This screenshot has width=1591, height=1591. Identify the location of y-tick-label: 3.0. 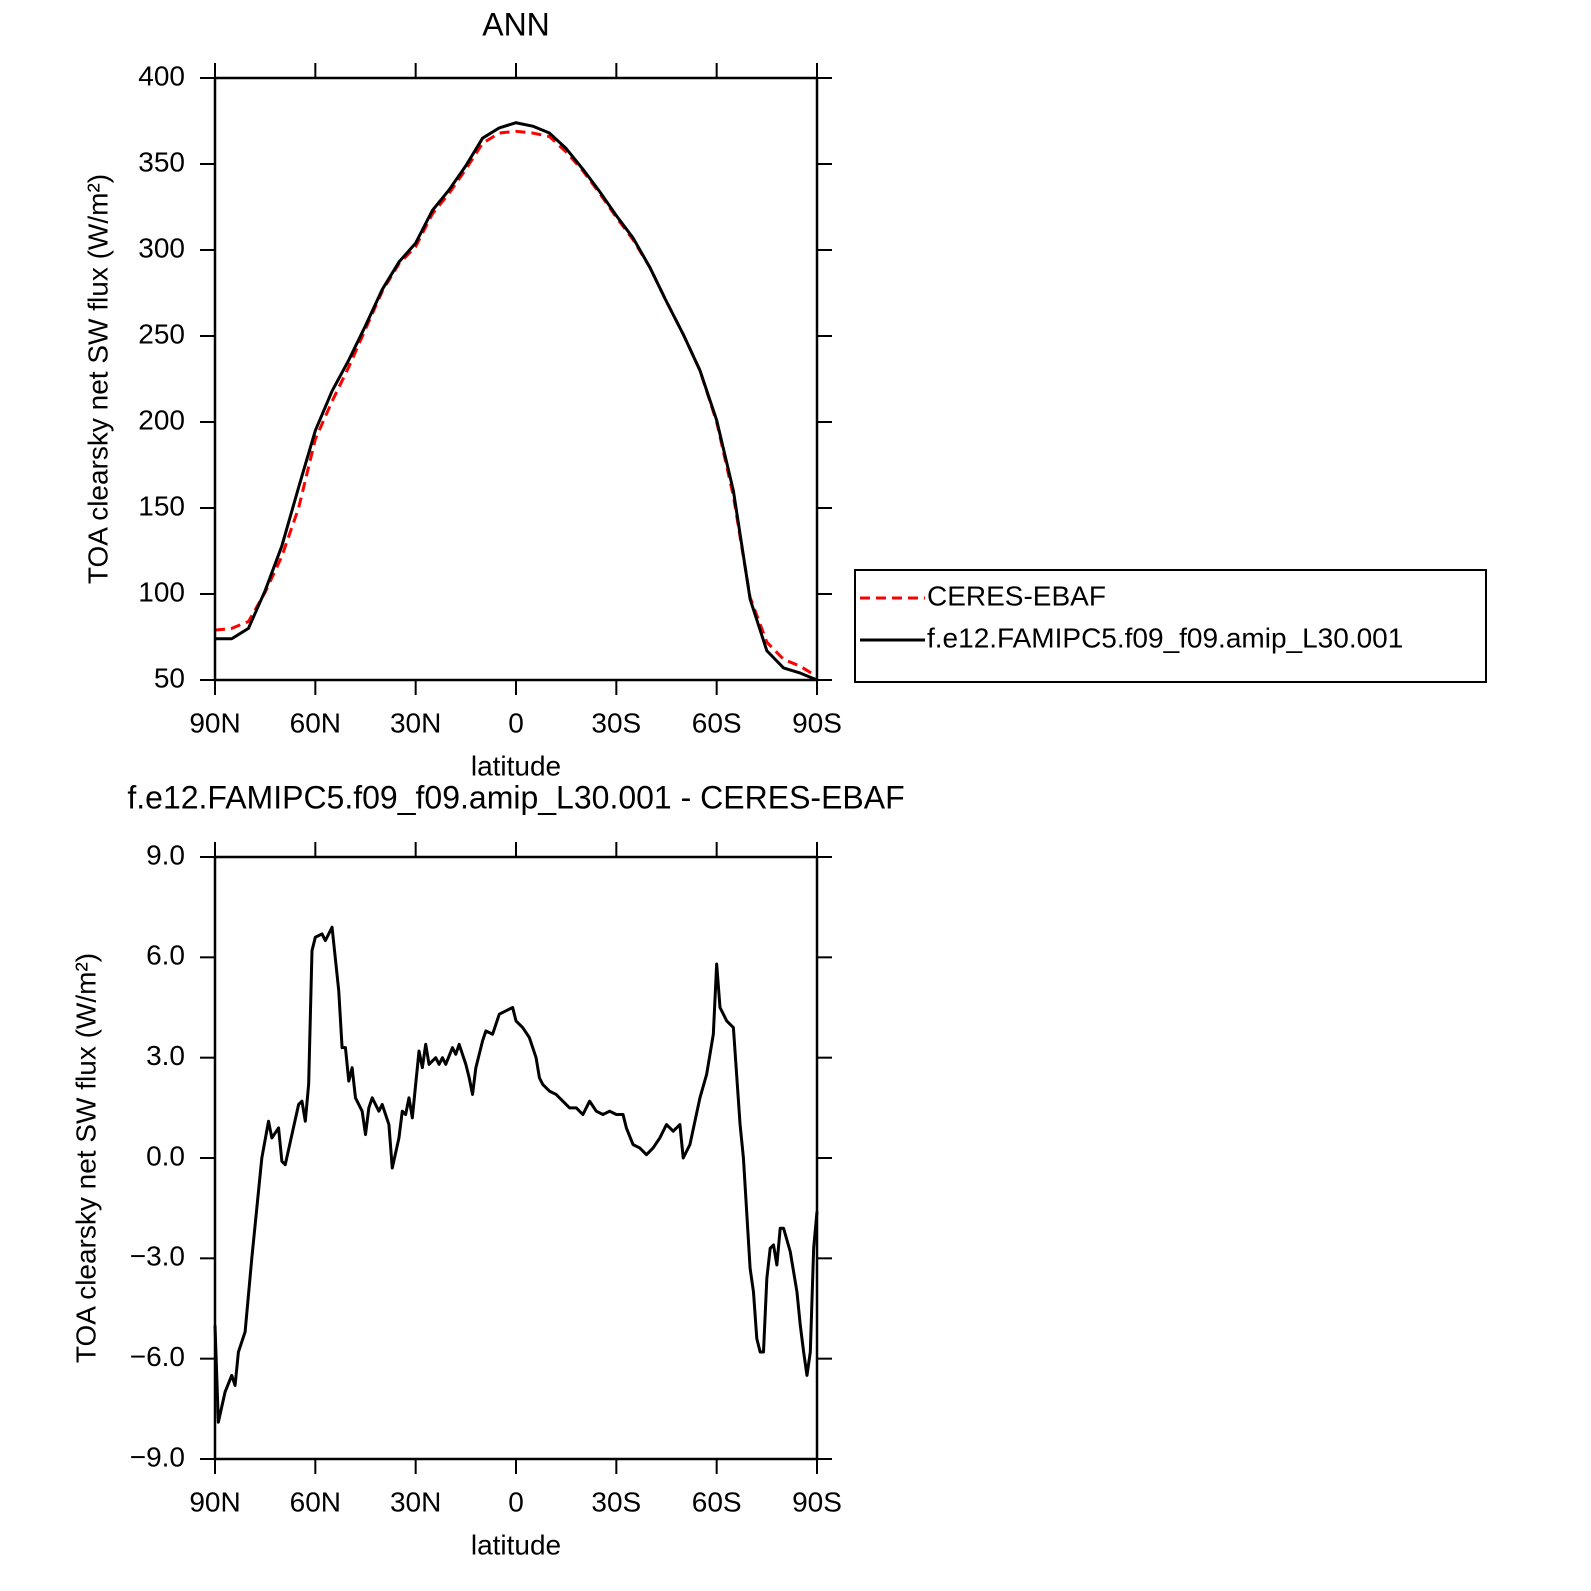
(165, 1055).